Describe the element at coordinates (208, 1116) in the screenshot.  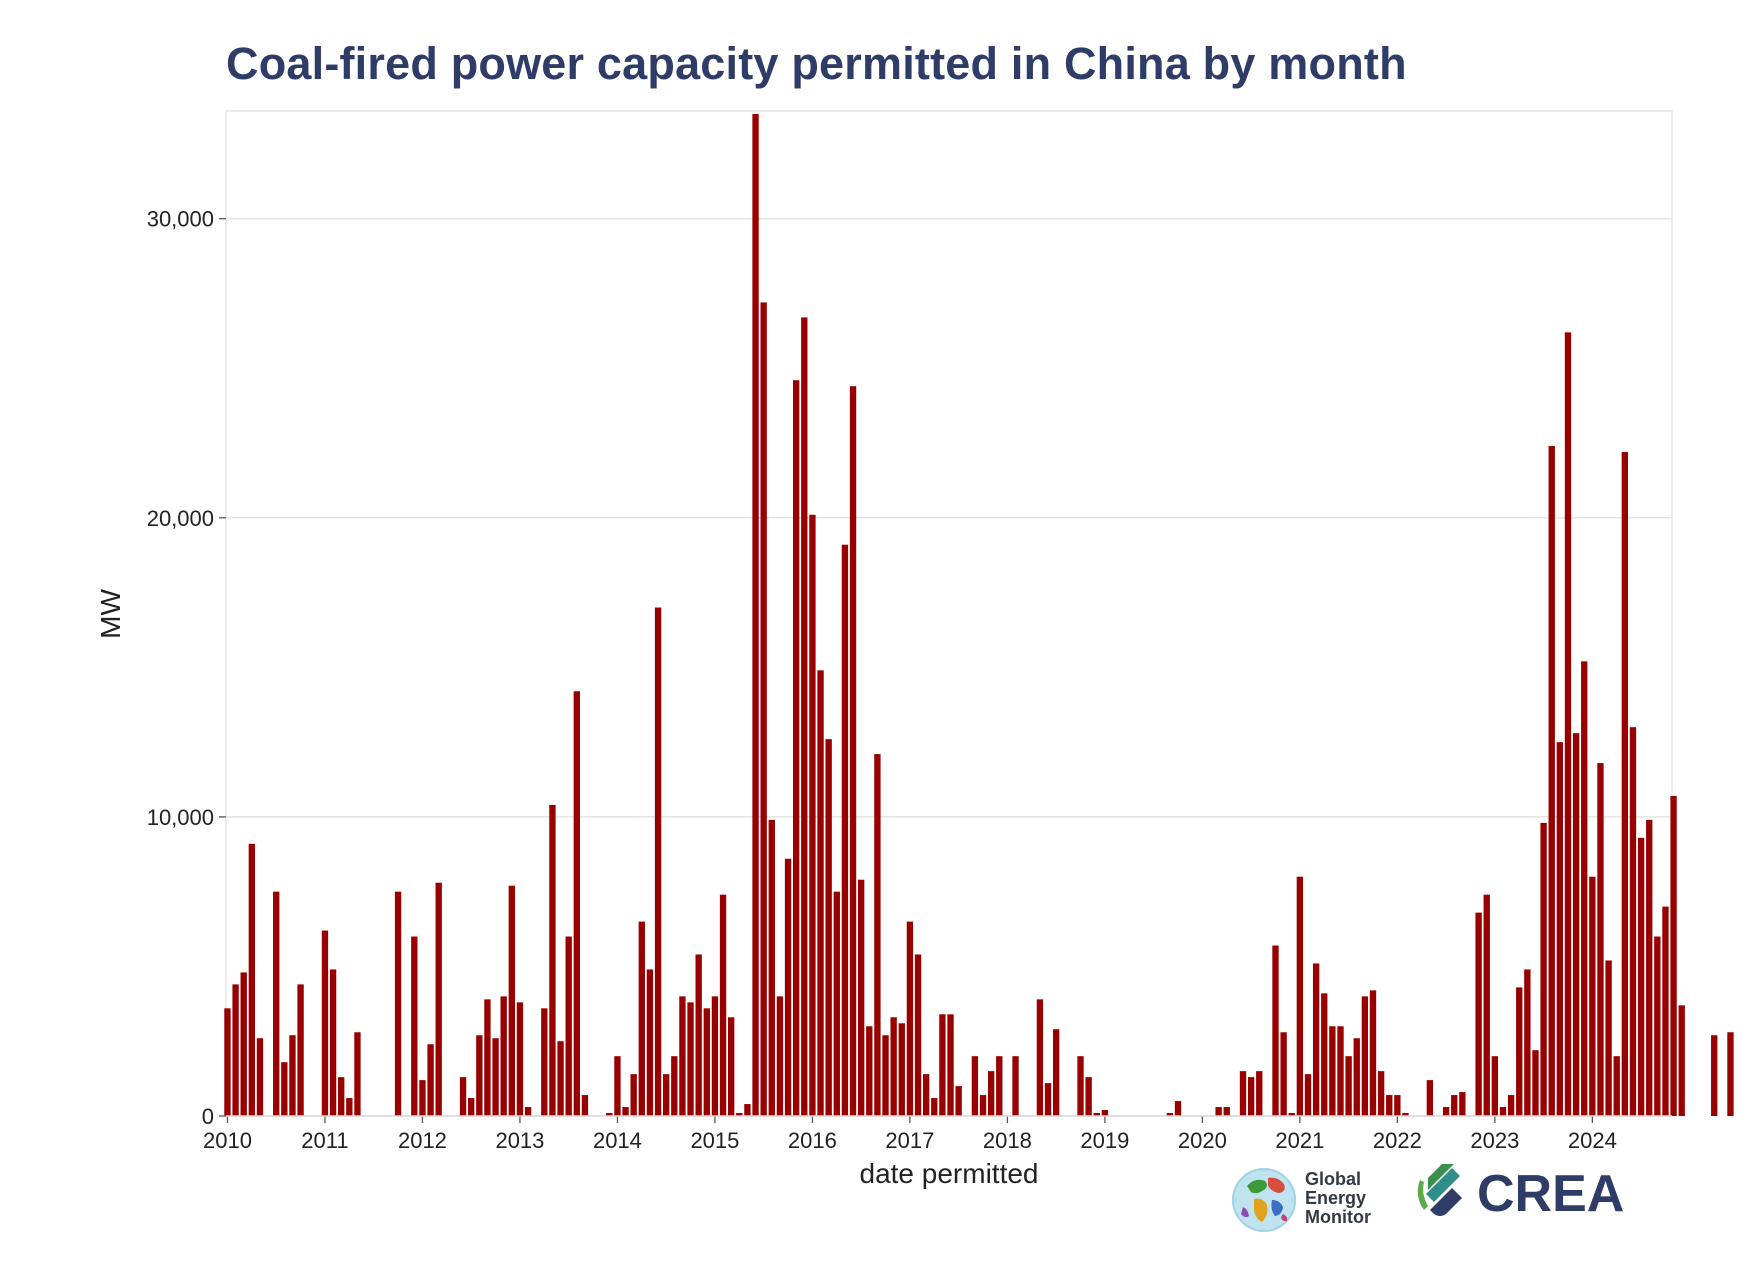
I see `y-tick-label: 0` at that location.